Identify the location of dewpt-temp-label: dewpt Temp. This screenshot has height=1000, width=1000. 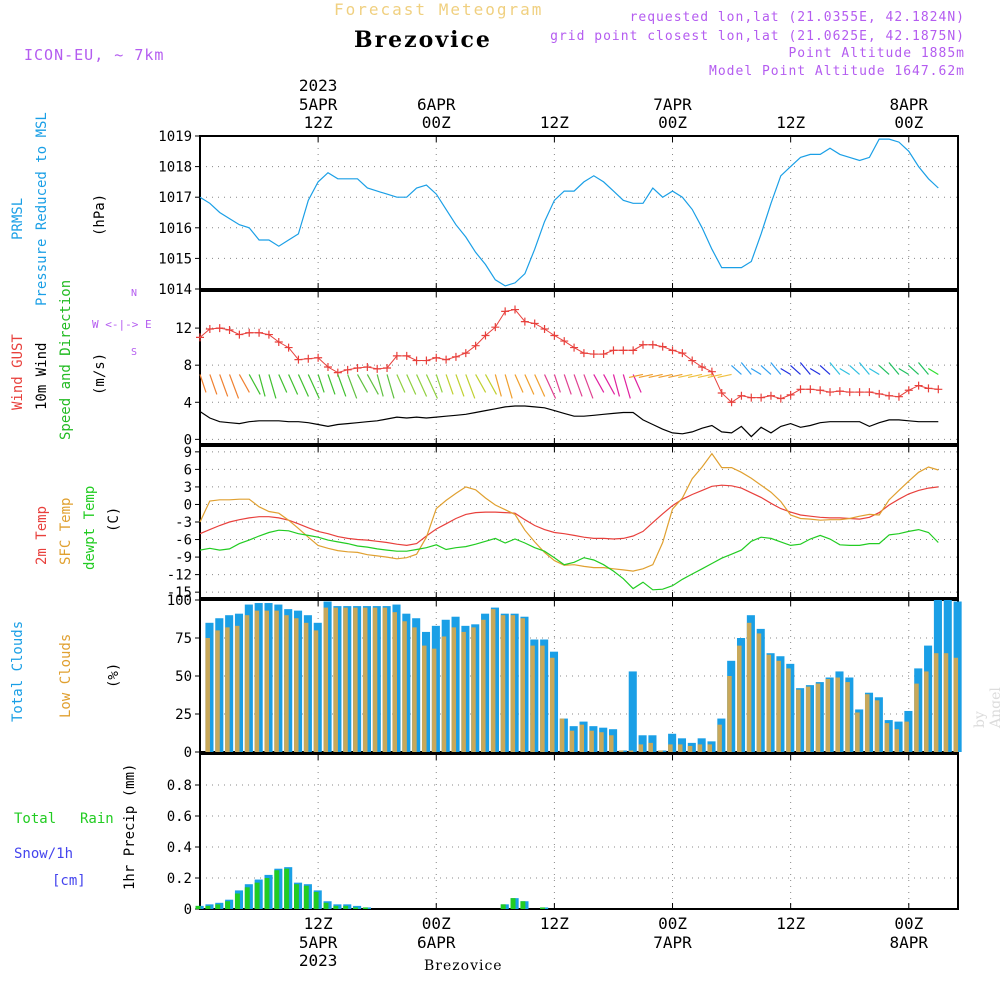
(90, 527).